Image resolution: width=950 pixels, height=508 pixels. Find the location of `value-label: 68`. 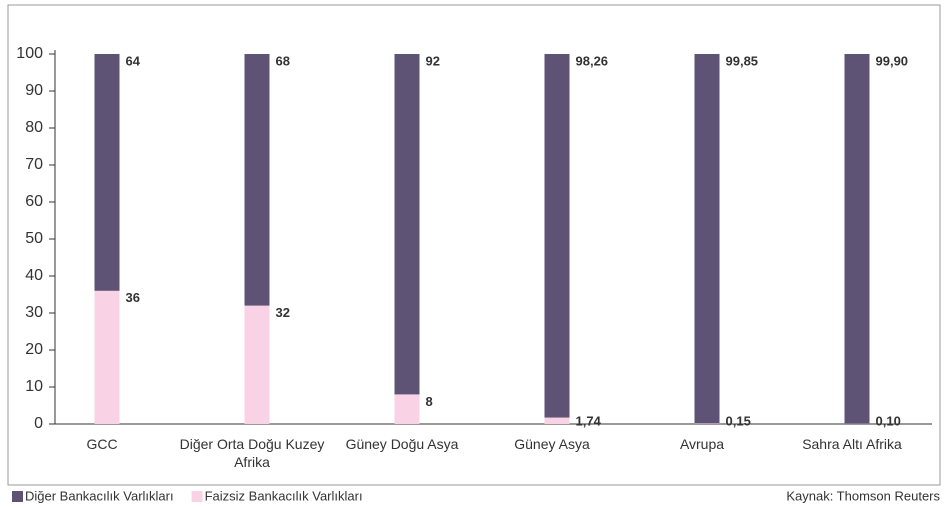

value-label: 68 is located at coordinates (283, 60).